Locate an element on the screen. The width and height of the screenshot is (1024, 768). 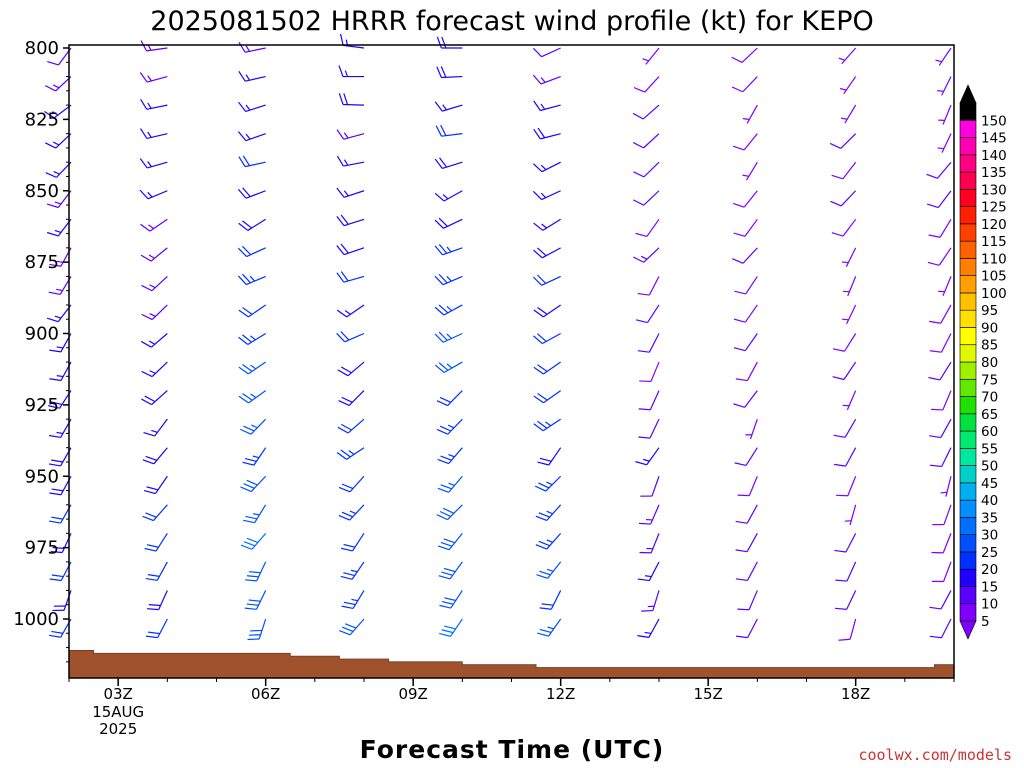
colorbar-label: 65 is located at coordinates (989, 415).